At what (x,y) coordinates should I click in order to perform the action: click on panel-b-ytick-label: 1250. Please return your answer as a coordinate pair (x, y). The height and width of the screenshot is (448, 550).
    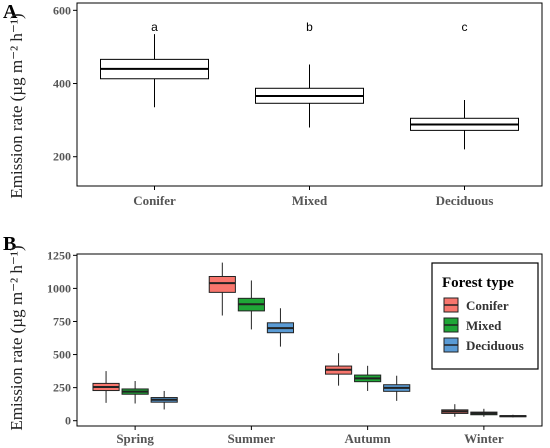
    Looking at the image, I should click on (59, 255).